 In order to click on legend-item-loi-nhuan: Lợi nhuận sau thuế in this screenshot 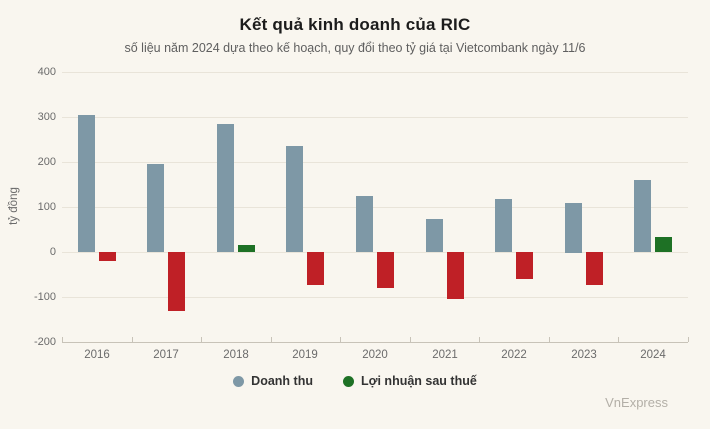, I will do `click(409, 381)`.